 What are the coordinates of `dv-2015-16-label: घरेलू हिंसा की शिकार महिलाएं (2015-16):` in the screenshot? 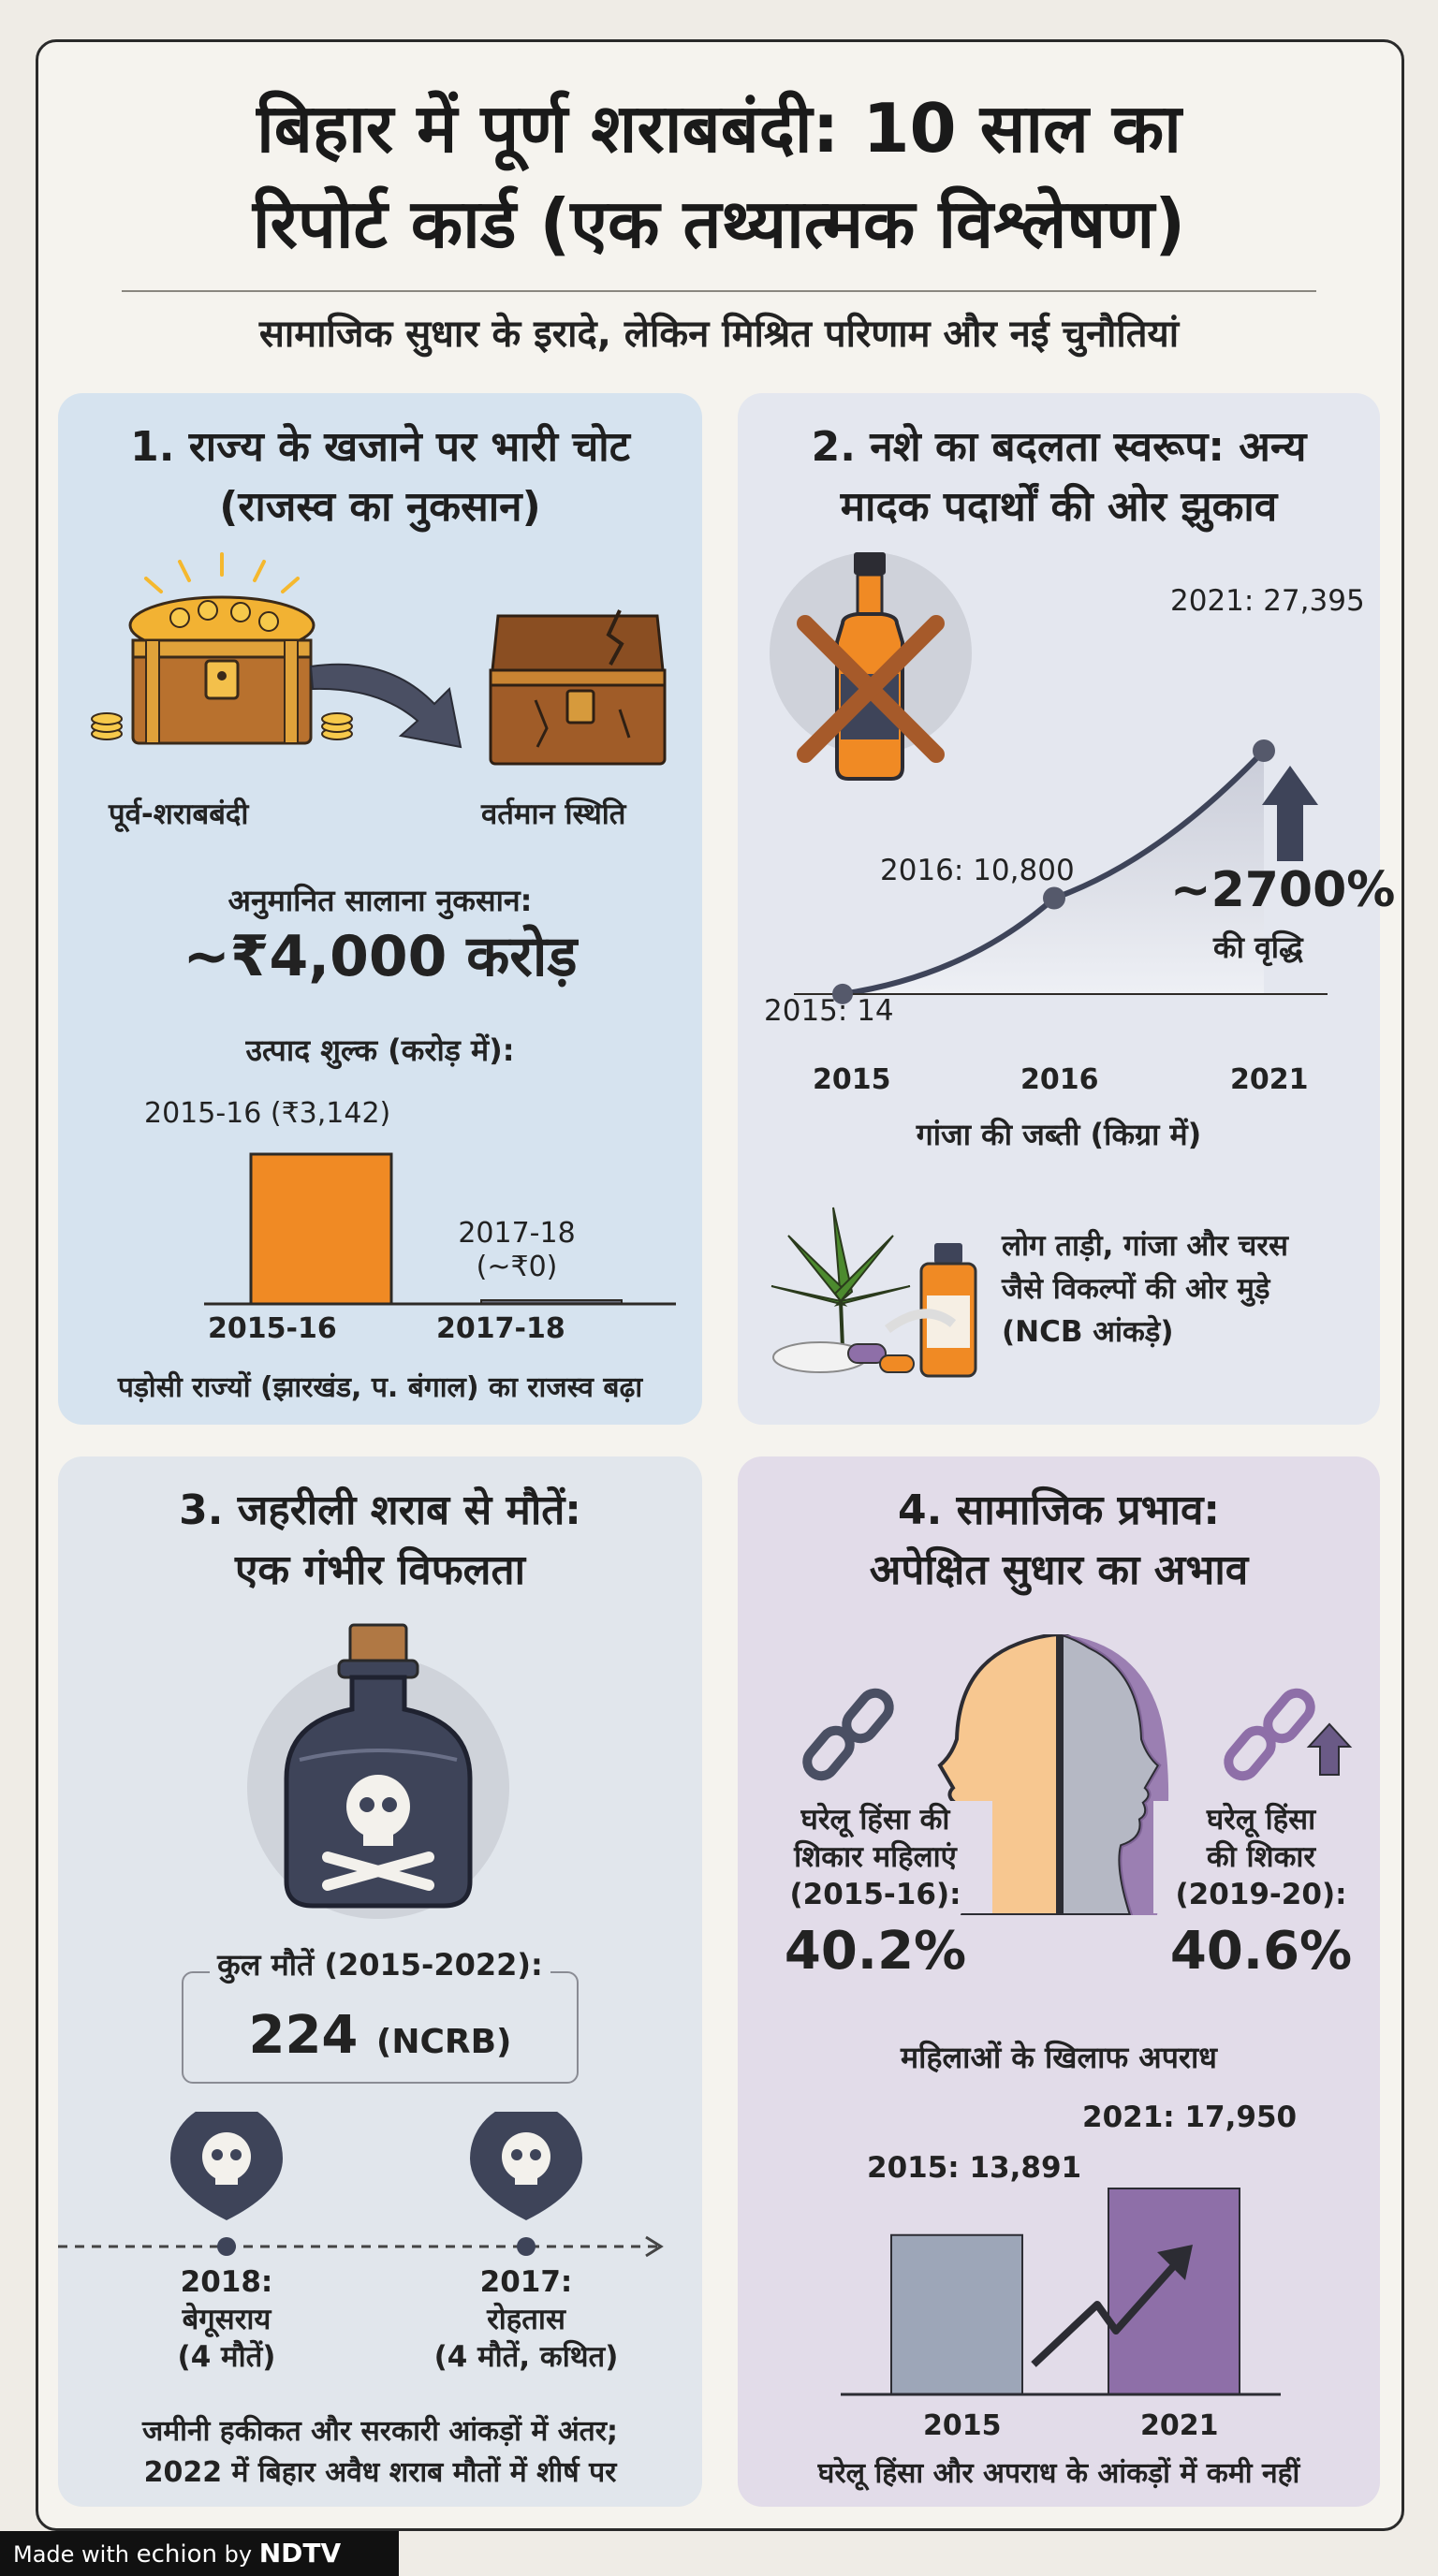 It's located at (875, 1857).